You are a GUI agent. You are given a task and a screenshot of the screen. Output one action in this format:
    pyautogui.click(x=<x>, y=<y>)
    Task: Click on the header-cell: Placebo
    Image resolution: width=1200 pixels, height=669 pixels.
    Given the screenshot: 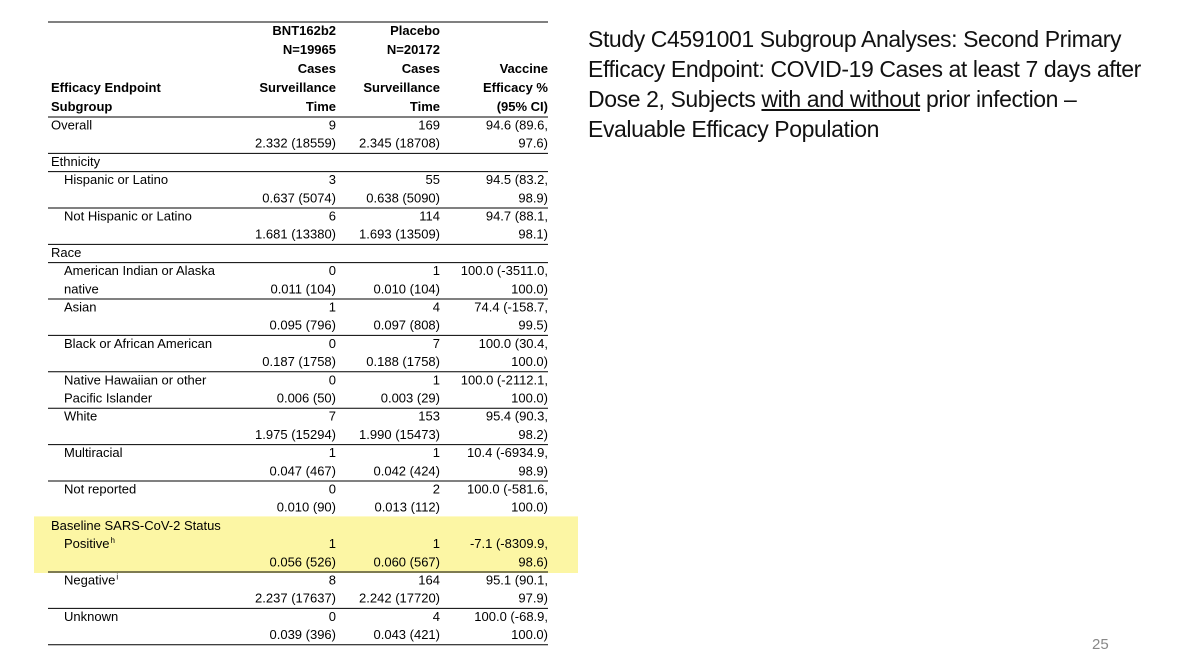 What is the action you would take?
    pyautogui.click(x=415, y=30)
    